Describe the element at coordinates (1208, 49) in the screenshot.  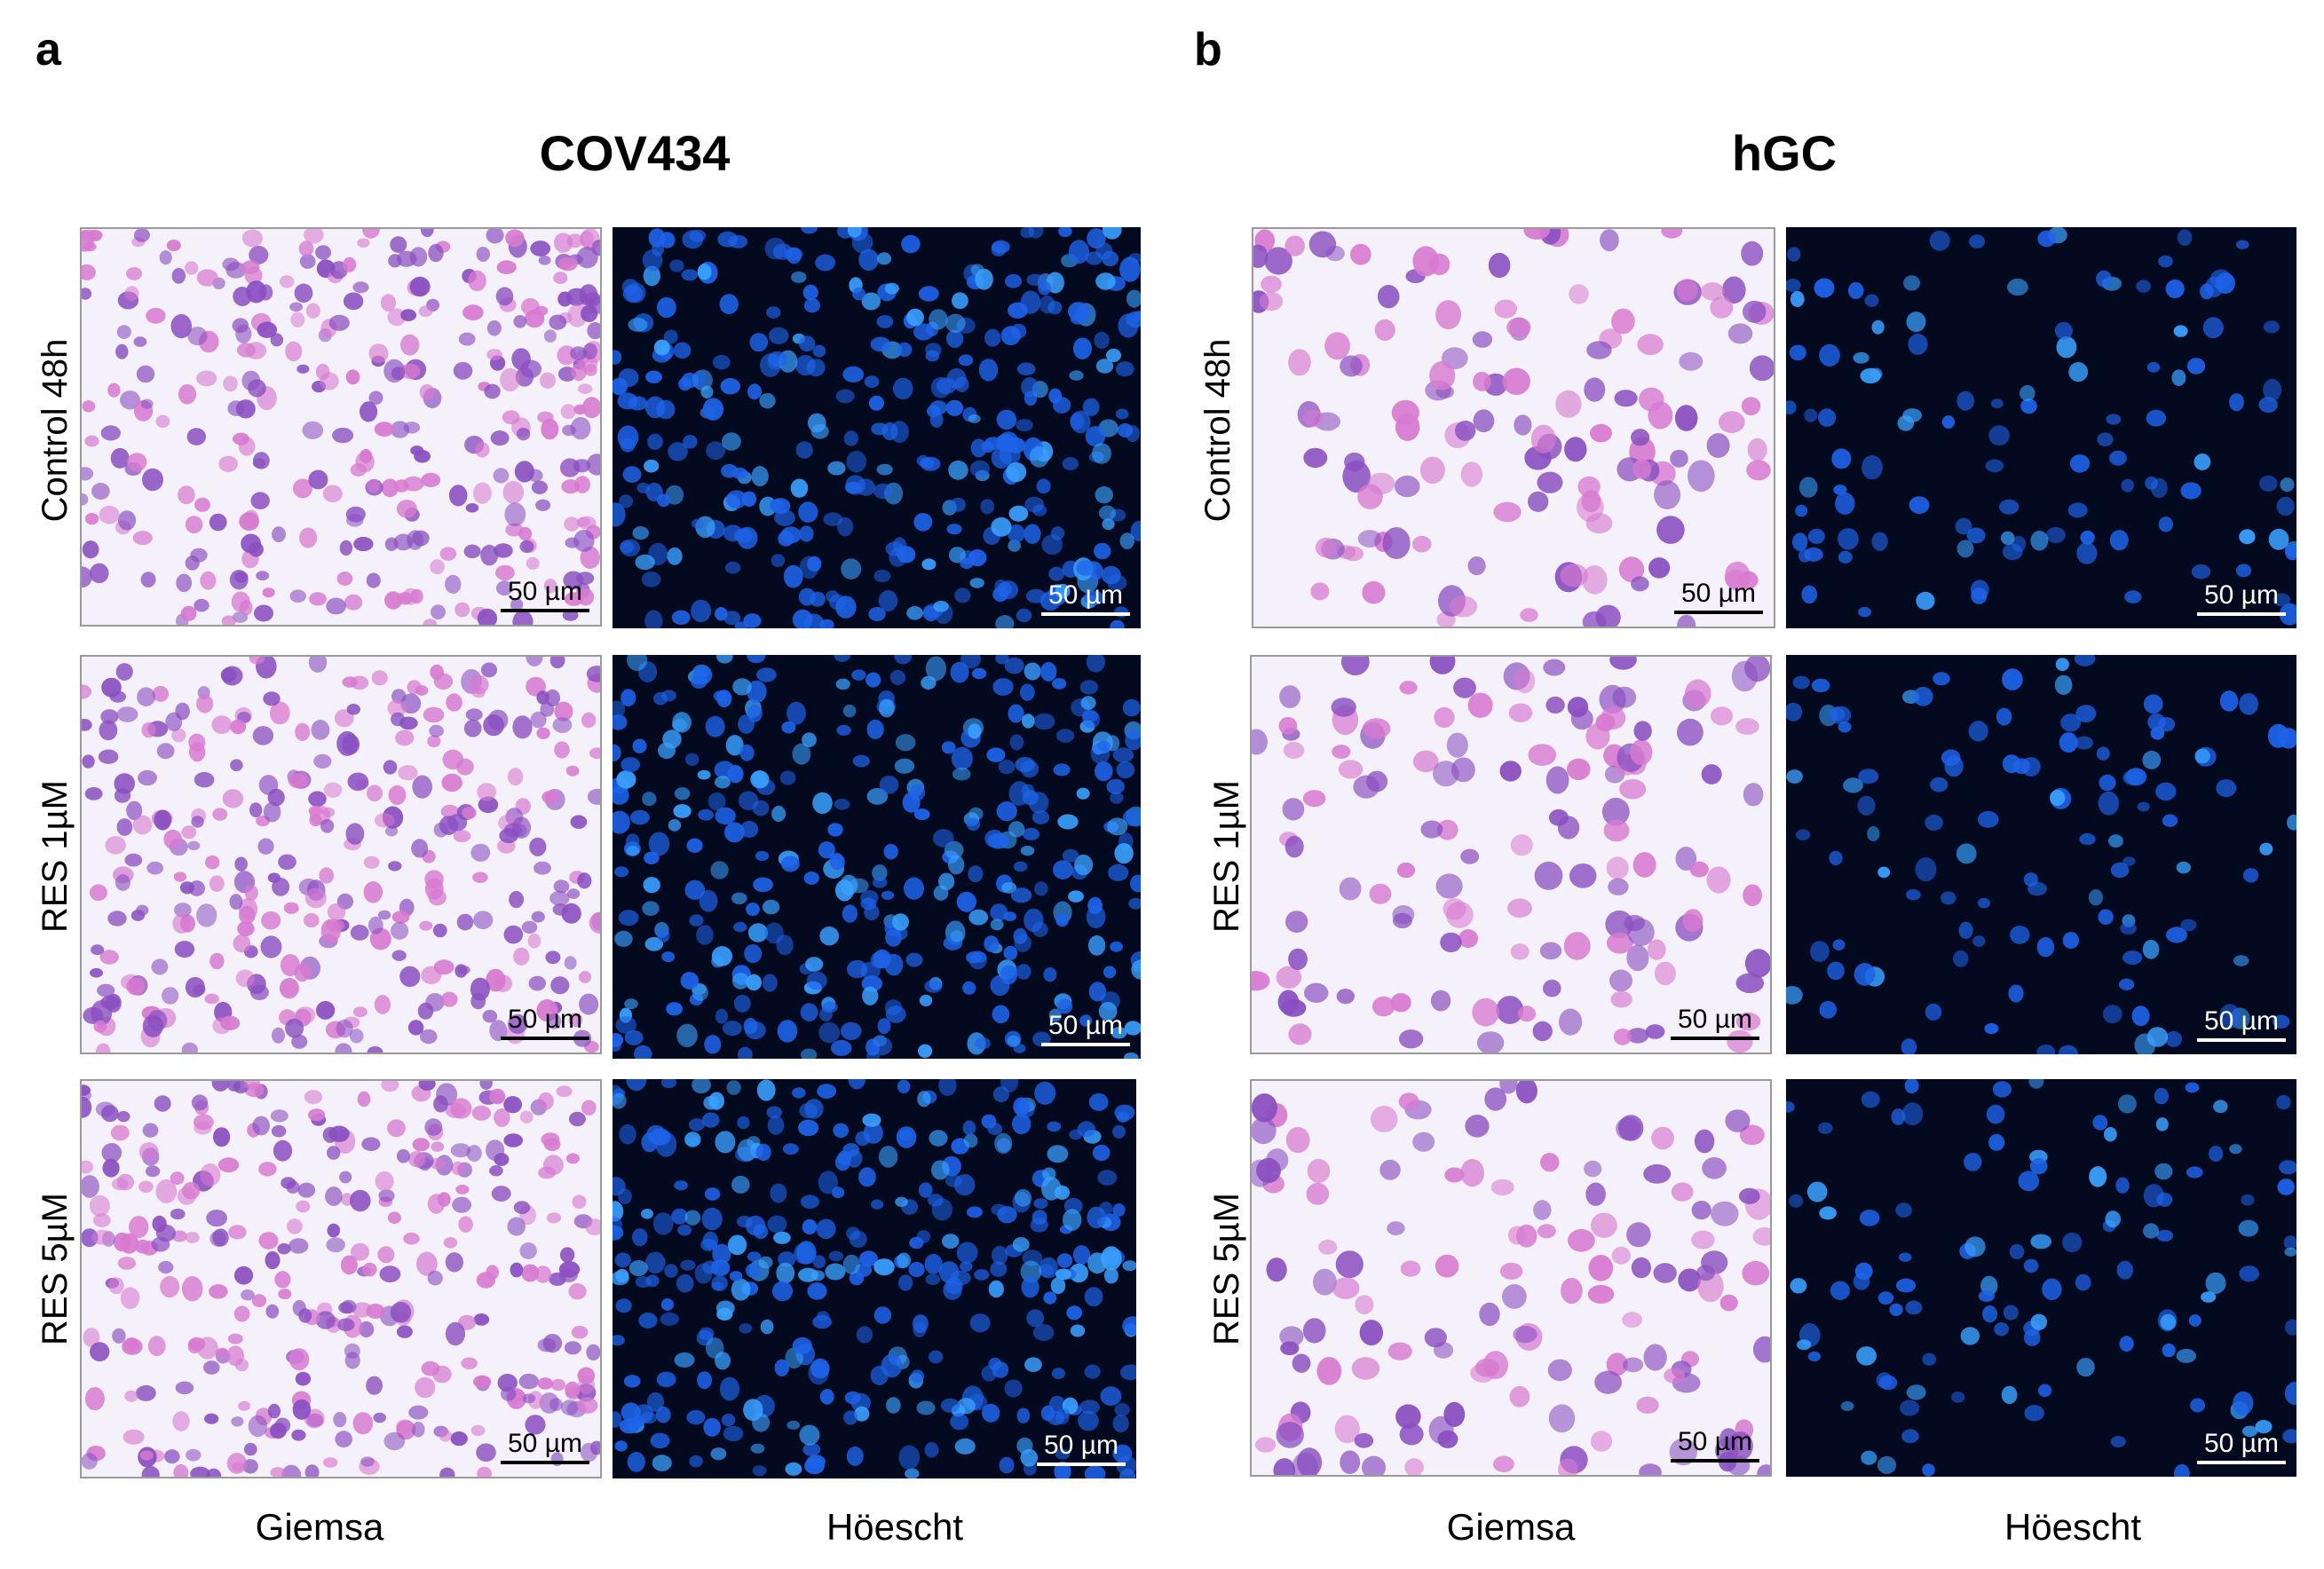
I see `panel-letter-b: b` at that location.